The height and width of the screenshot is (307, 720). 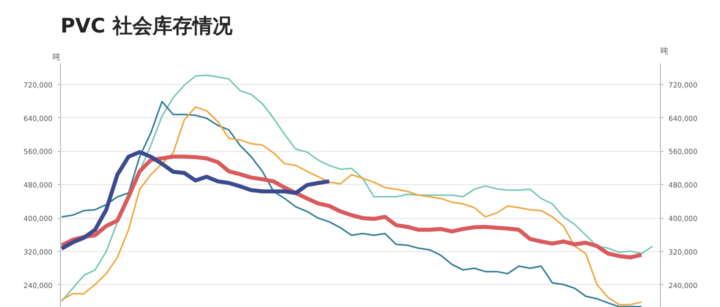 What do you see at coordinates (56, 57) in the screenshot?
I see `y-axis-title: 吨` at bounding box center [56, 57].